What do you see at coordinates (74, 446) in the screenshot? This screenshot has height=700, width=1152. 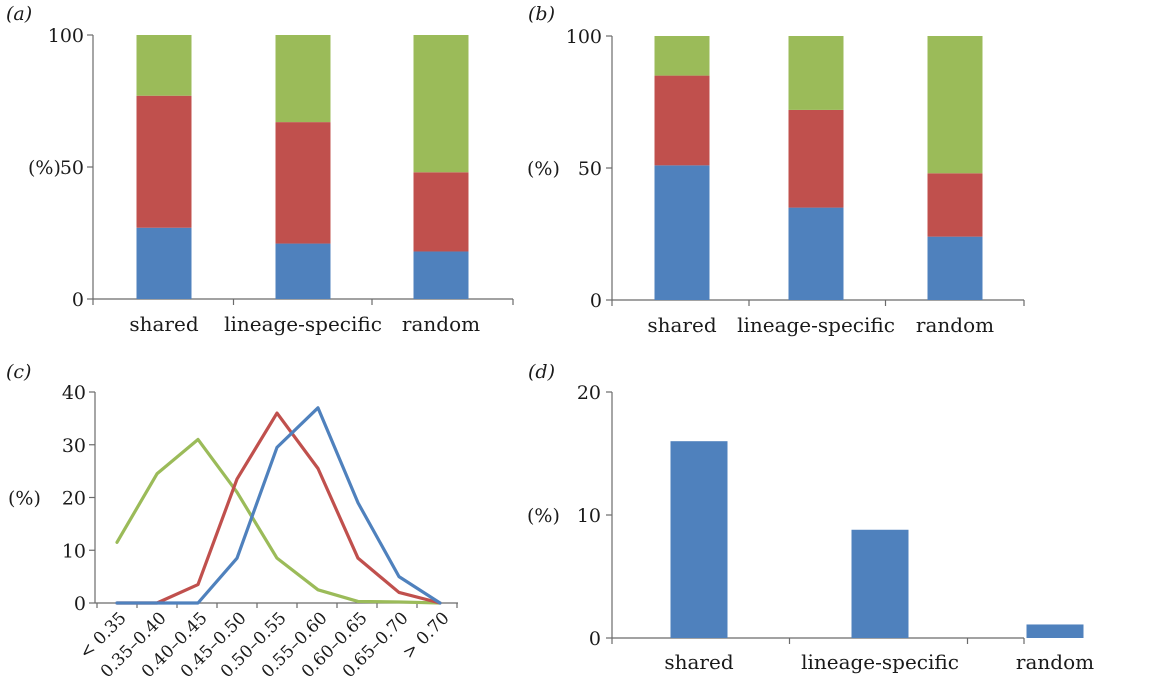 I see `p2-y-tick-label: 30` at bounding box center [74, 446].